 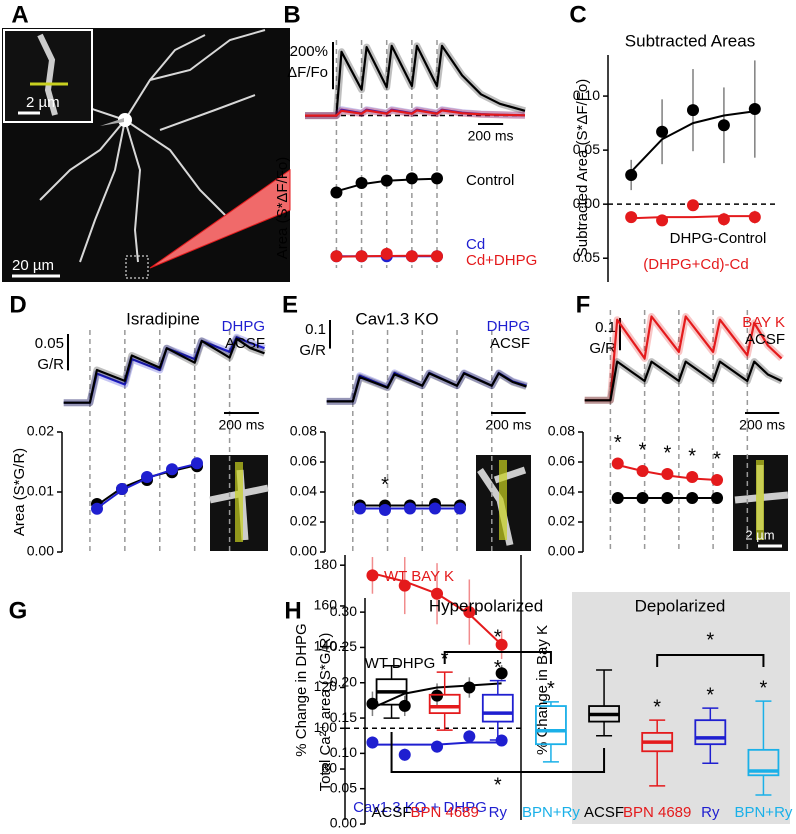 What do you see at coordinates (326, 727) in the screenshot?
I see `y-tick-label: 100` at bounding box center [326, 727].